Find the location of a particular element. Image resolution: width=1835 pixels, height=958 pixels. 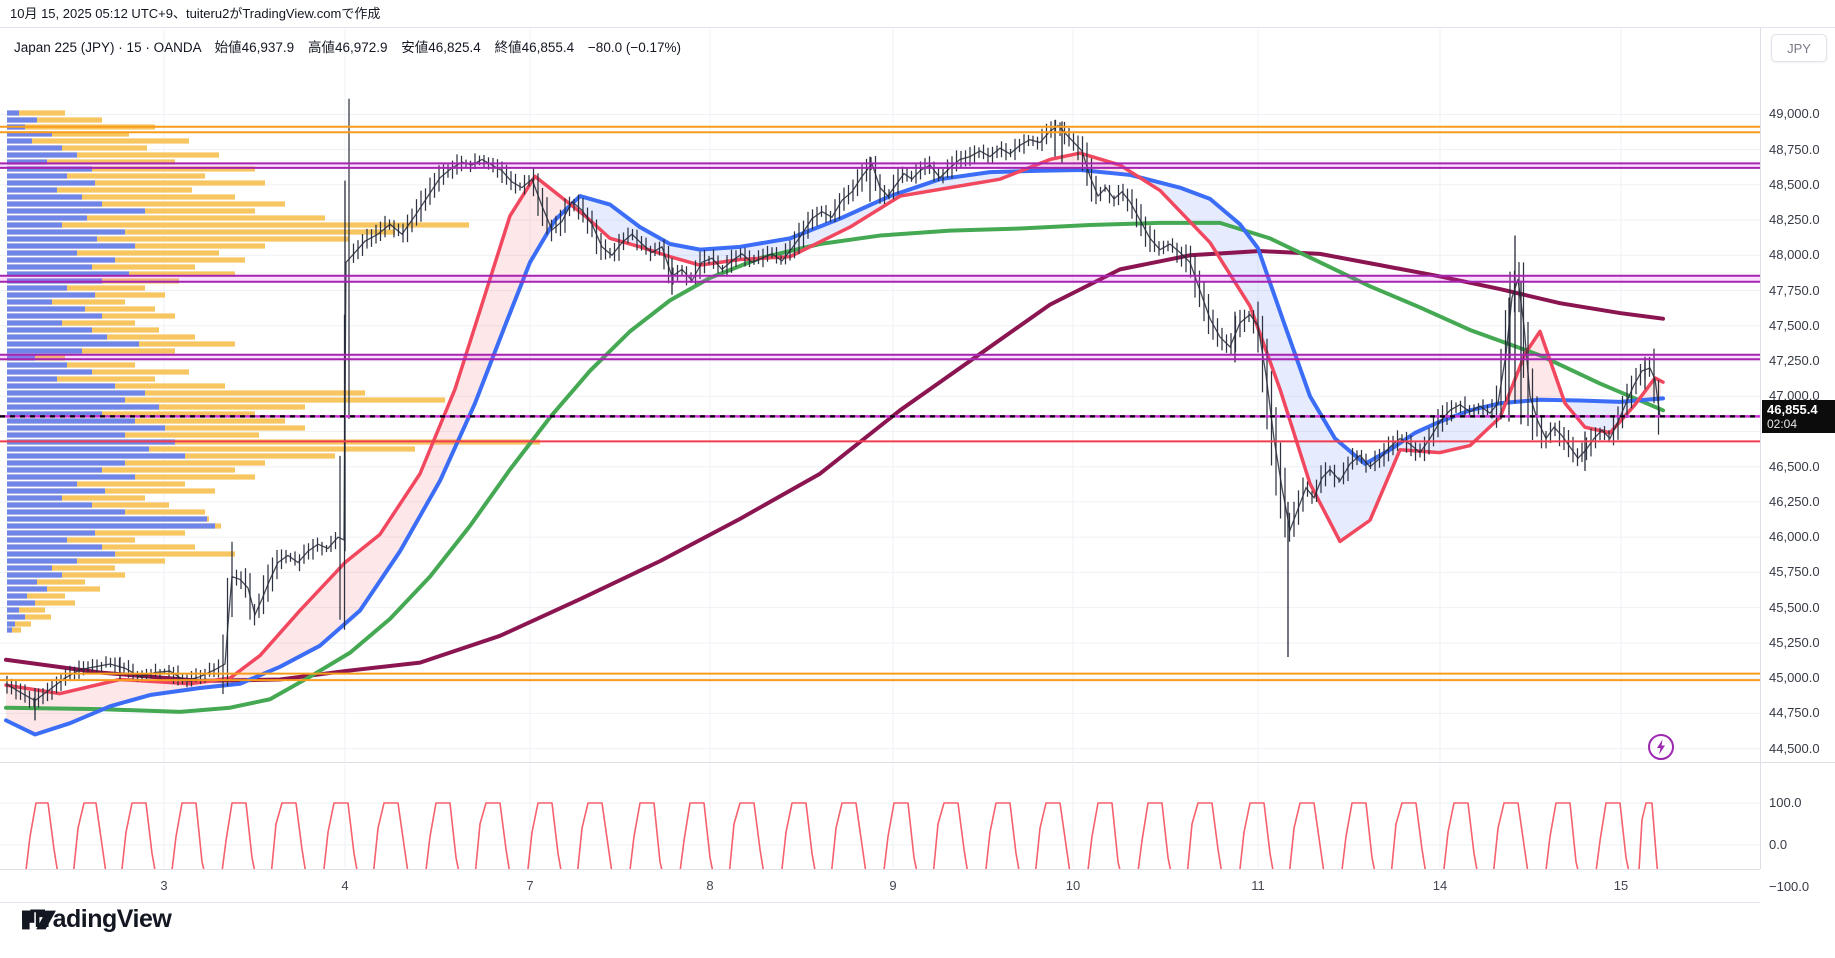

date-axis-label: 10 is located at coordinates (1073, 885).